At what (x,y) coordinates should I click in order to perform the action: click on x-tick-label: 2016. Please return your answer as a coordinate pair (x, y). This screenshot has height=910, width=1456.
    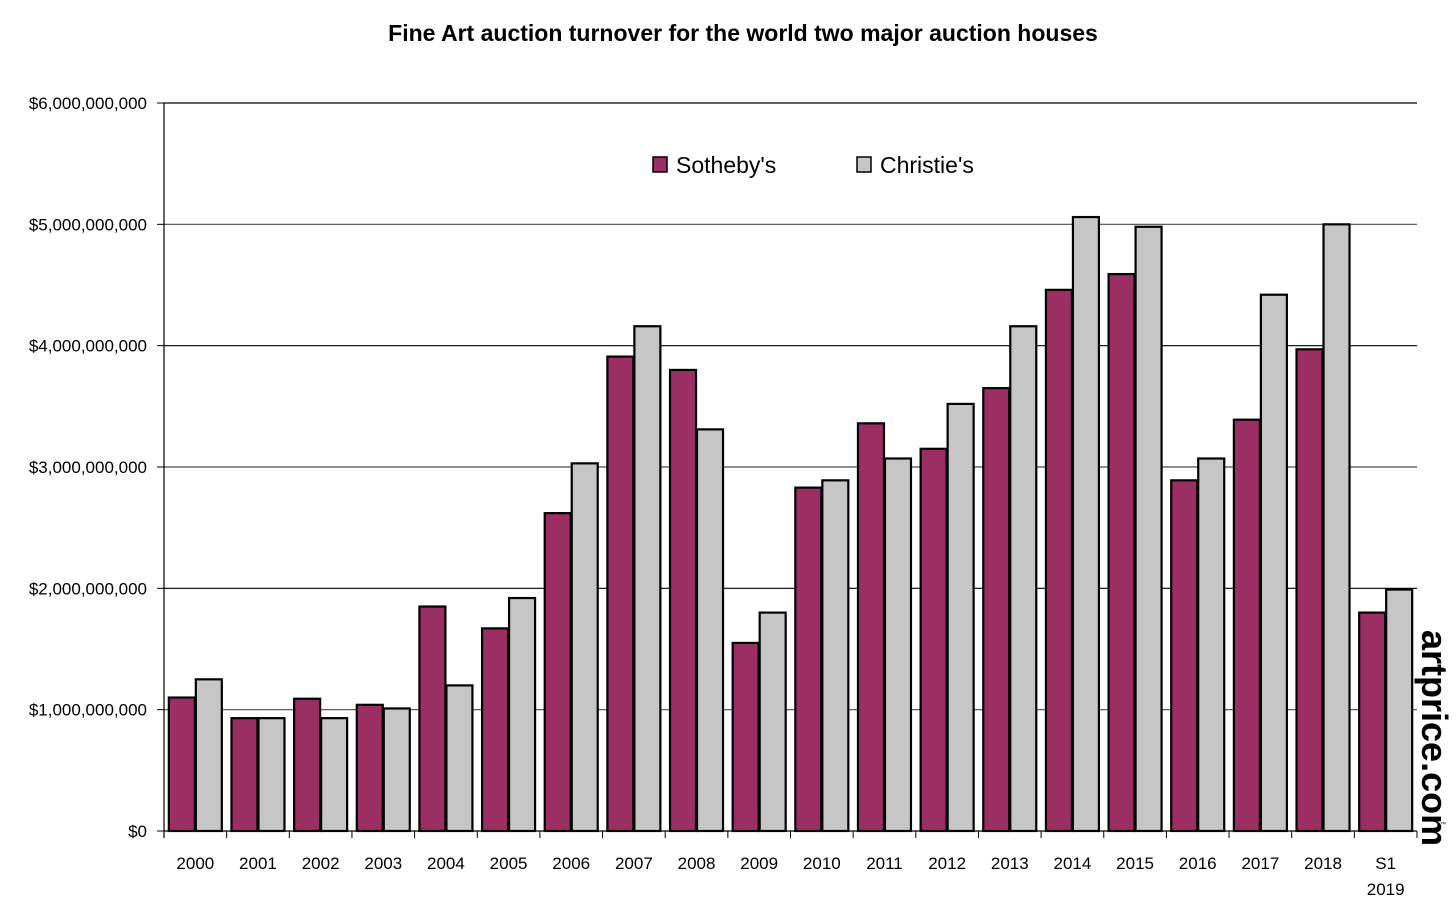
    Looking at the image, I should click on (1198, 863).